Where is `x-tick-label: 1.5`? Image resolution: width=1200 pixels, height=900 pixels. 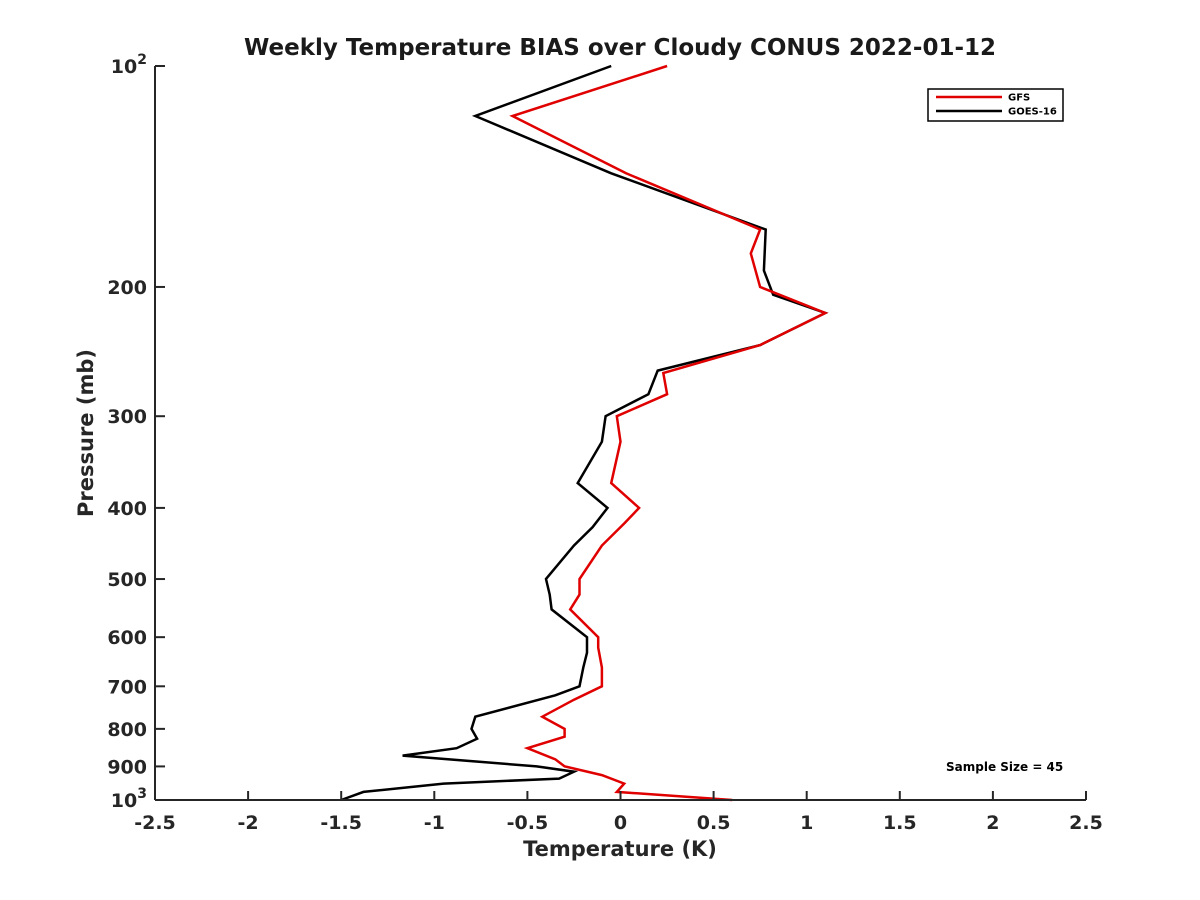
x-tick-label: 1.5 is located at coordinates (900, 823).